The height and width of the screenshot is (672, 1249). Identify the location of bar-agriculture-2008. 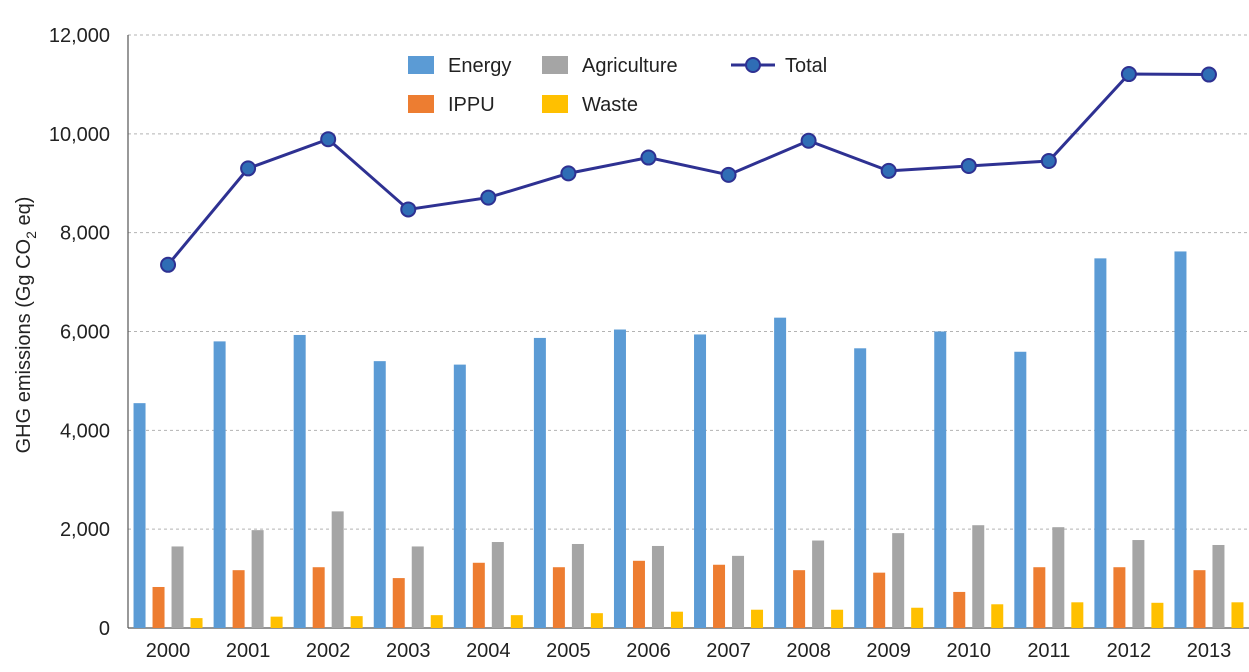
(818, 584).